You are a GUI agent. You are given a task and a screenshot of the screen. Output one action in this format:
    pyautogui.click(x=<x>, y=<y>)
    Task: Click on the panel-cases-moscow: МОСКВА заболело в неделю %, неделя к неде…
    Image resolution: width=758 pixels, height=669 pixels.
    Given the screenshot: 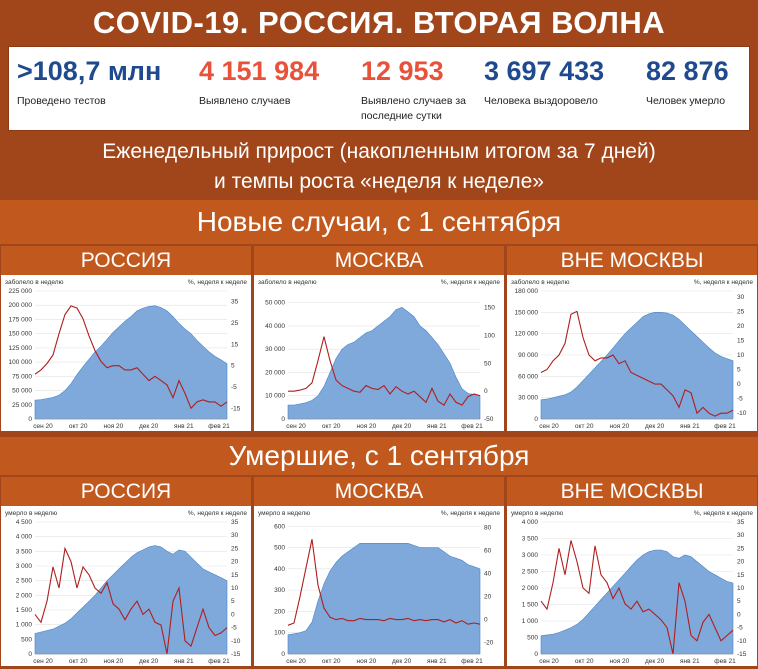 What is the action you would take?
    pyautogui.click(x=379, y=338)
    